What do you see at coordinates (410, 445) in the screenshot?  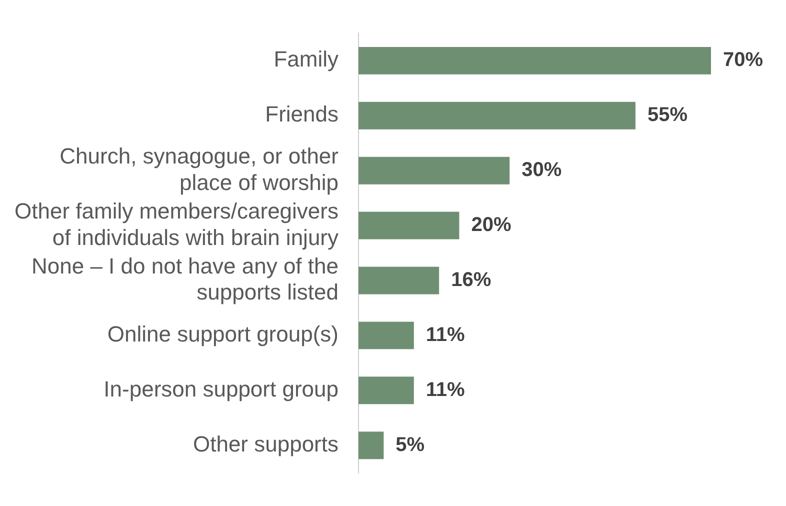 I see `data-label: 5%` at bounding box center [410, 445].